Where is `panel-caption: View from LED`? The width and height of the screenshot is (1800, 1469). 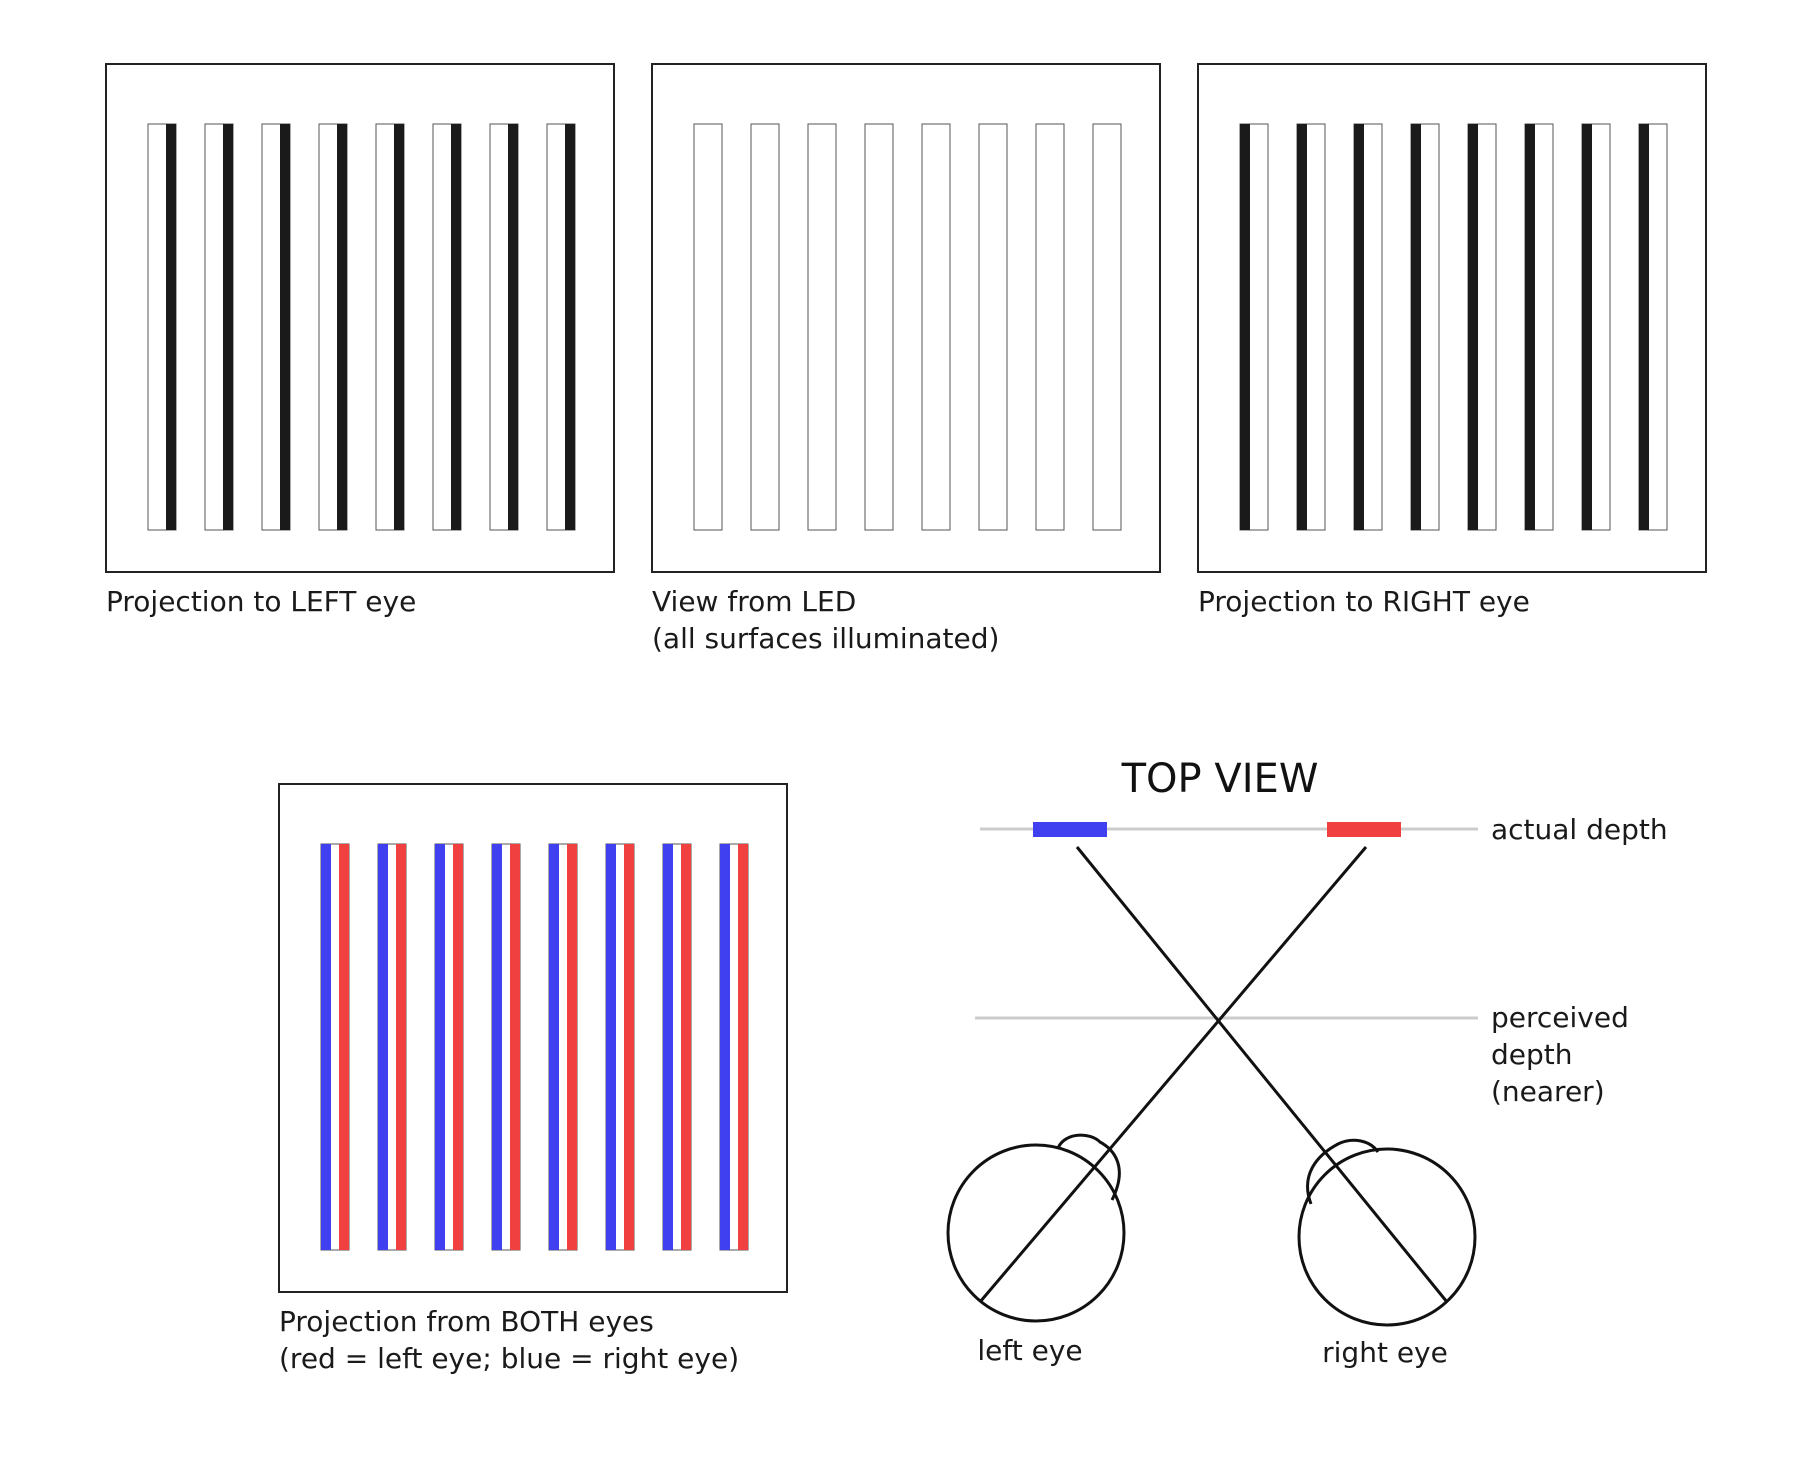
panel-caption: View from LED is located at coordinates (754, 601).